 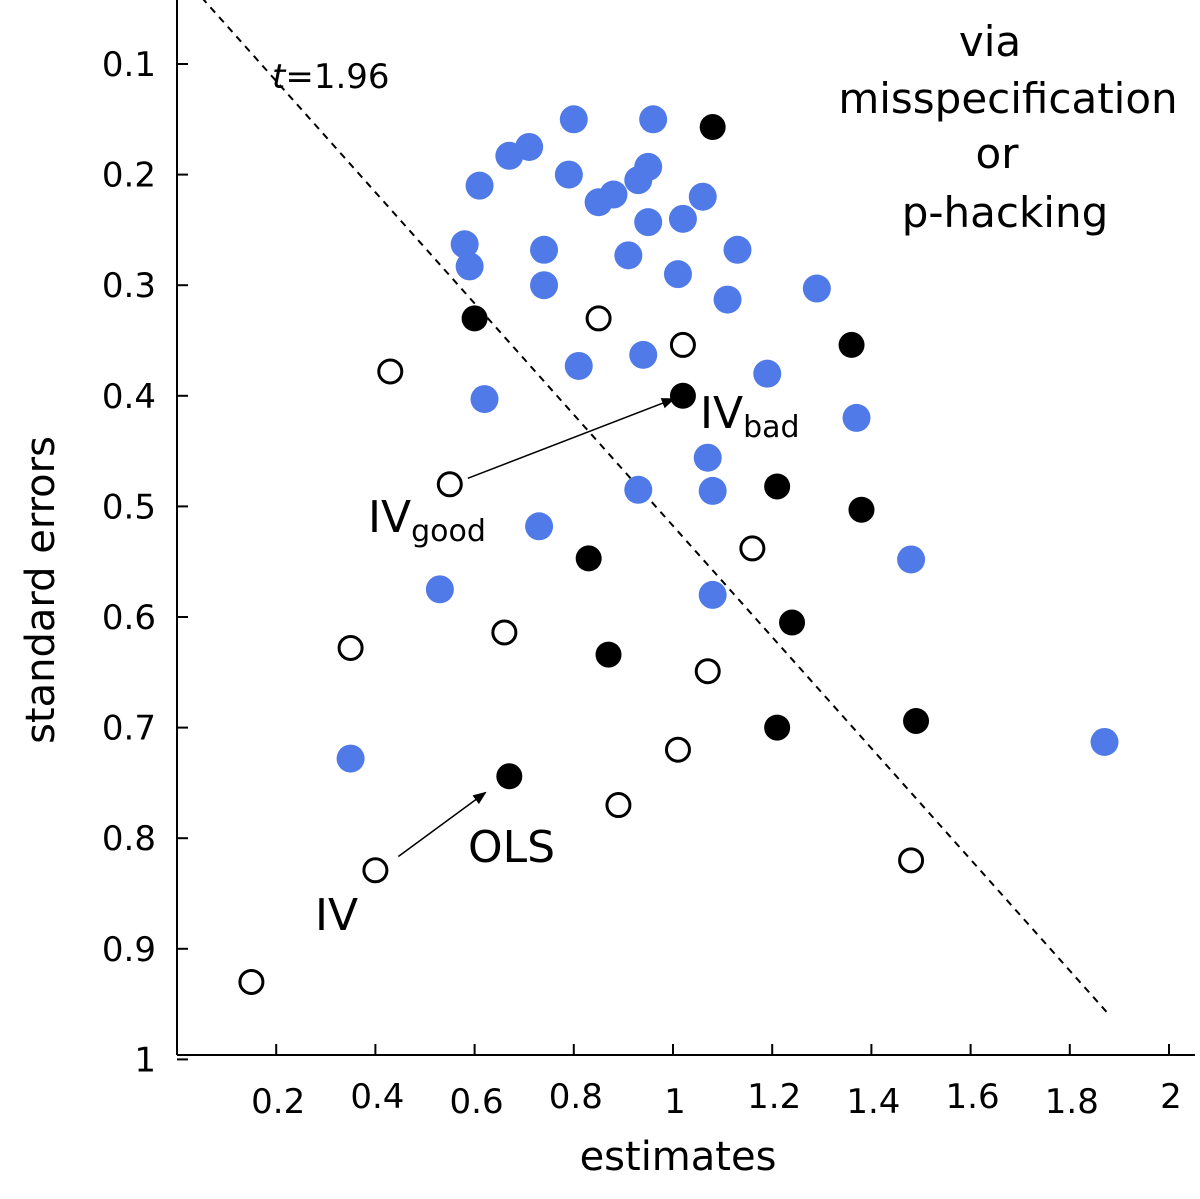 What do you see at coordinates (129, 286) in the screenshot?
I see `y-tick-label: 0.3` at bounding box center [129, 286].